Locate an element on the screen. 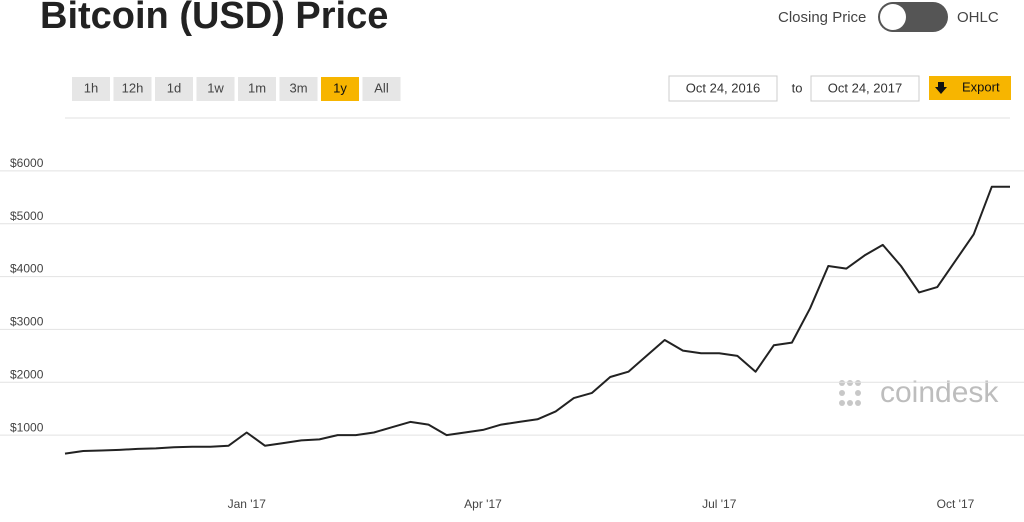 The width and height of the screenshot is (1024, 522). range-label: 1m is located at coordinates (257, 87).